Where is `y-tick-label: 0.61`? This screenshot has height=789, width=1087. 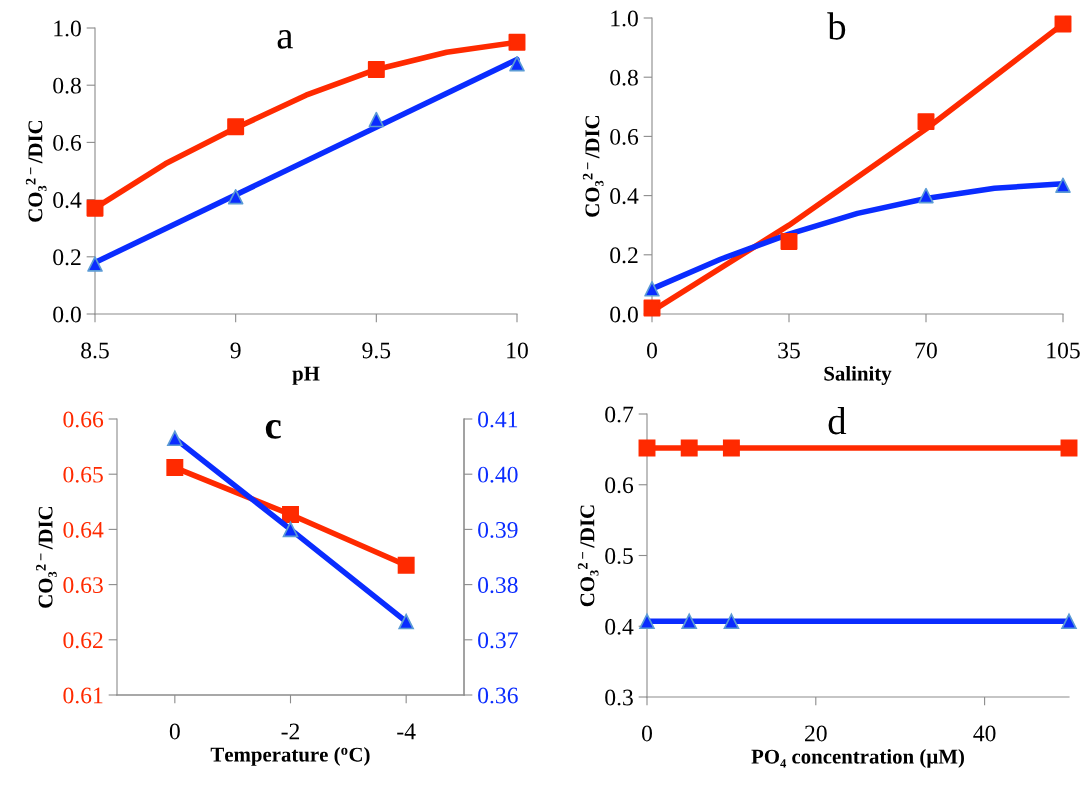
y-tick-label: 0.61 is located at coordinates (83, 695).